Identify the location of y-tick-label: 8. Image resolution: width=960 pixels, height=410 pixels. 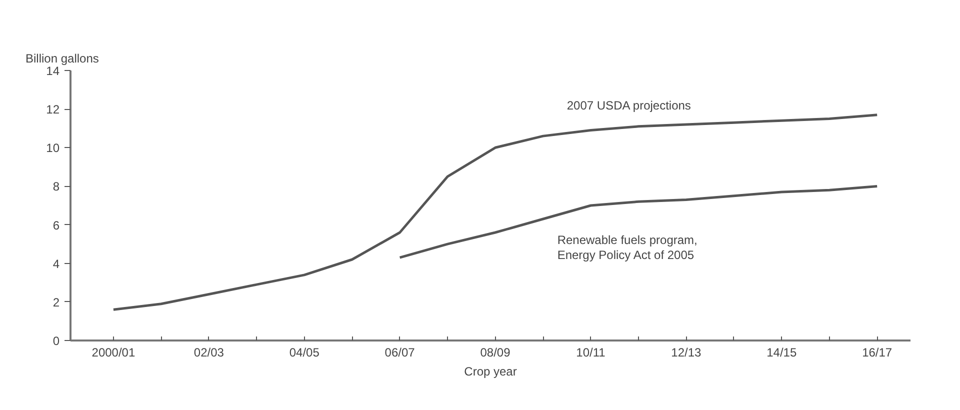
(56, 187).